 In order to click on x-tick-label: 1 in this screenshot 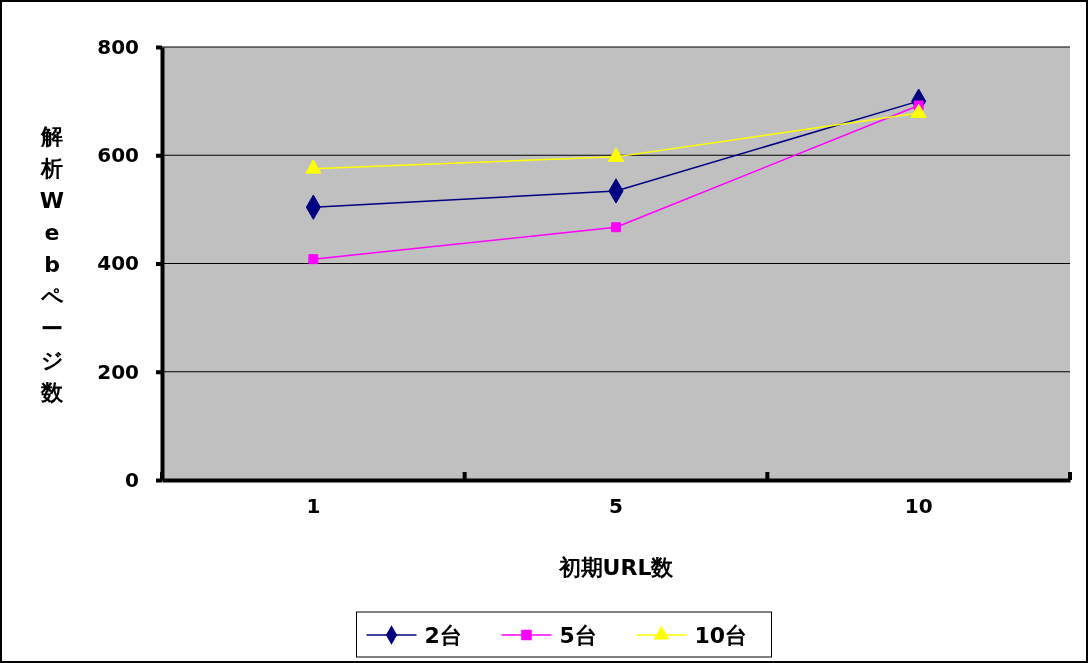, I will do `click(313, 506)`.